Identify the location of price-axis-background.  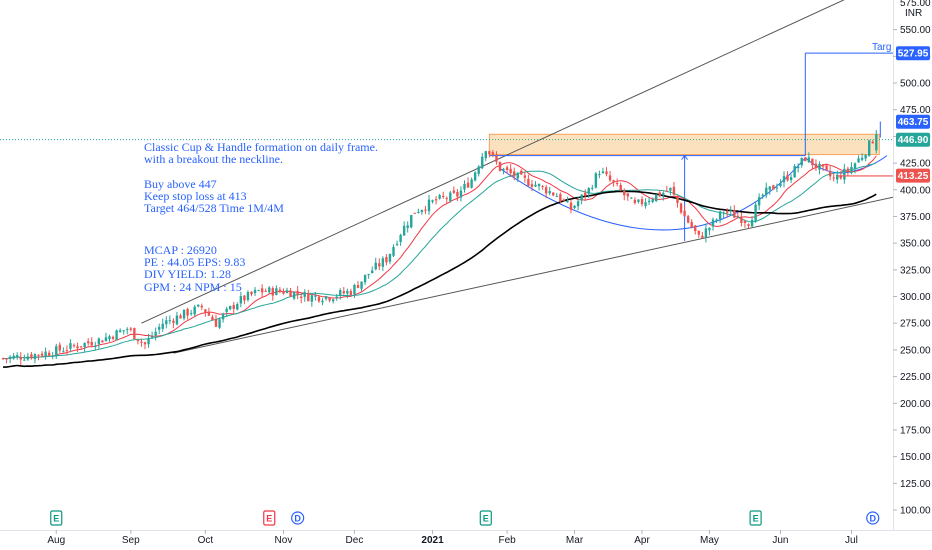
(912, 265).